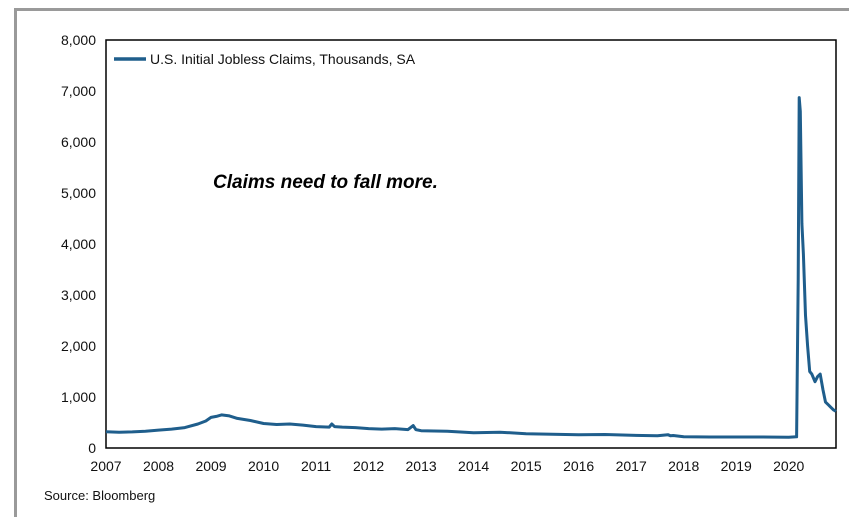 This screenshot has height=517, width=849. I want to click on x-tick-label: 2012, so click(368, 466).